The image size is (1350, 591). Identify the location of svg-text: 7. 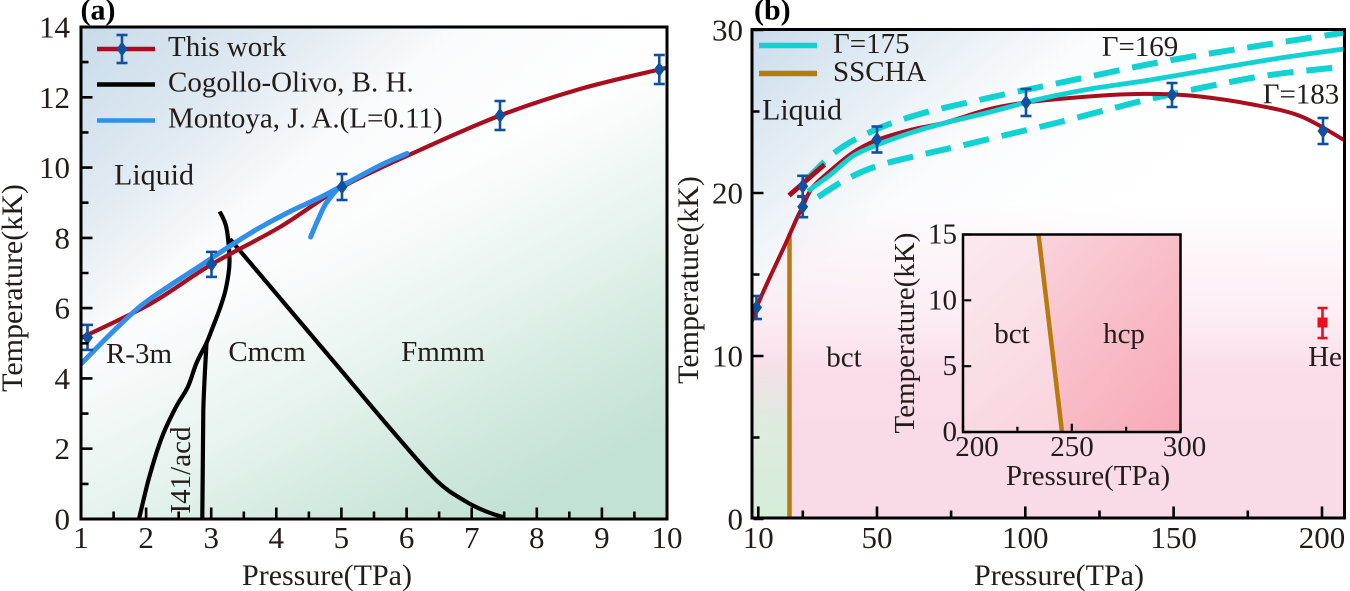
(472, 537).